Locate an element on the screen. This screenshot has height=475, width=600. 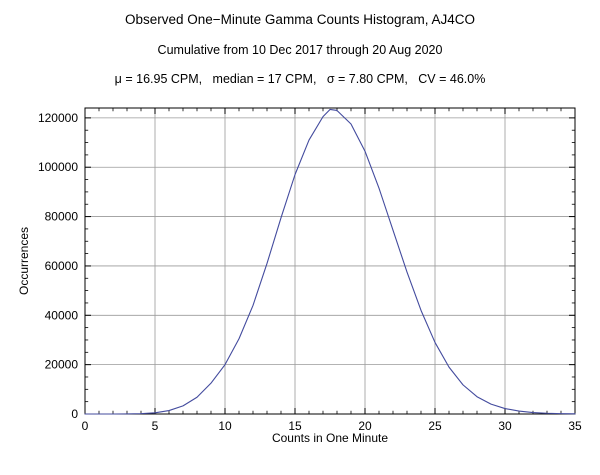
svg-text: 30 is located at coordinates (505, 426).